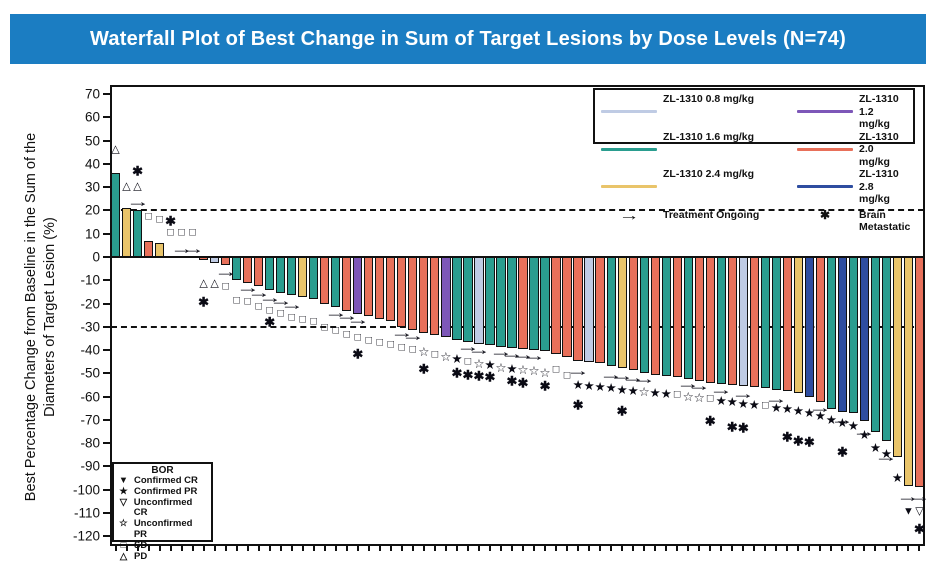  Describe the element at coordinates (92, 164) in the screenshot. I see `y-axis-tick-label: 40` at that location.